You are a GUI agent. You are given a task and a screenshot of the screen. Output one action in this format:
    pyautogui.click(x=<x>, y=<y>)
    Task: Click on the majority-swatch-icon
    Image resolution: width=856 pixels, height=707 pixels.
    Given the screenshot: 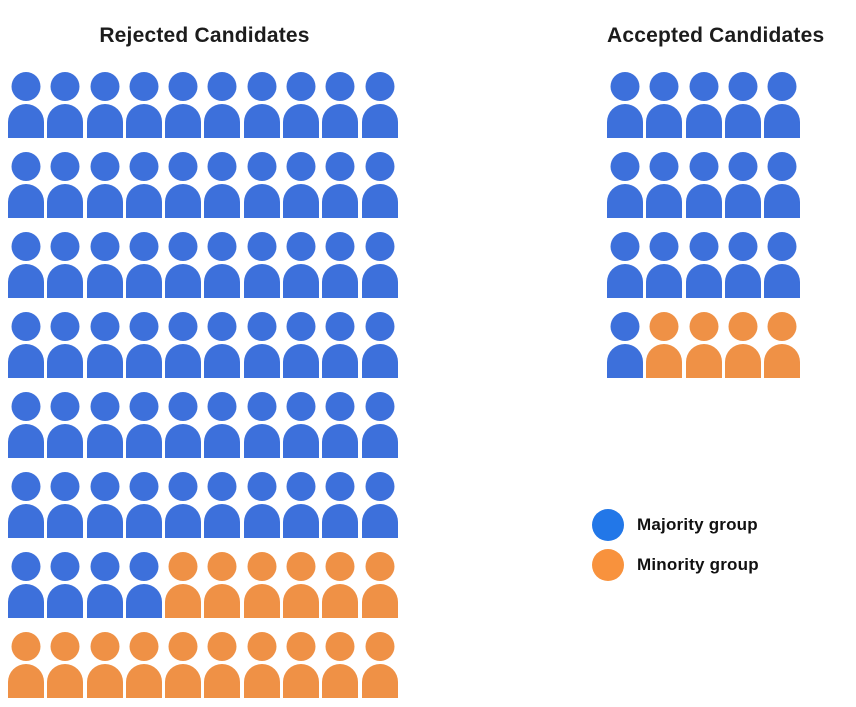 What is the action you would take?
    pyautogui.click(x=608, y=525)
    